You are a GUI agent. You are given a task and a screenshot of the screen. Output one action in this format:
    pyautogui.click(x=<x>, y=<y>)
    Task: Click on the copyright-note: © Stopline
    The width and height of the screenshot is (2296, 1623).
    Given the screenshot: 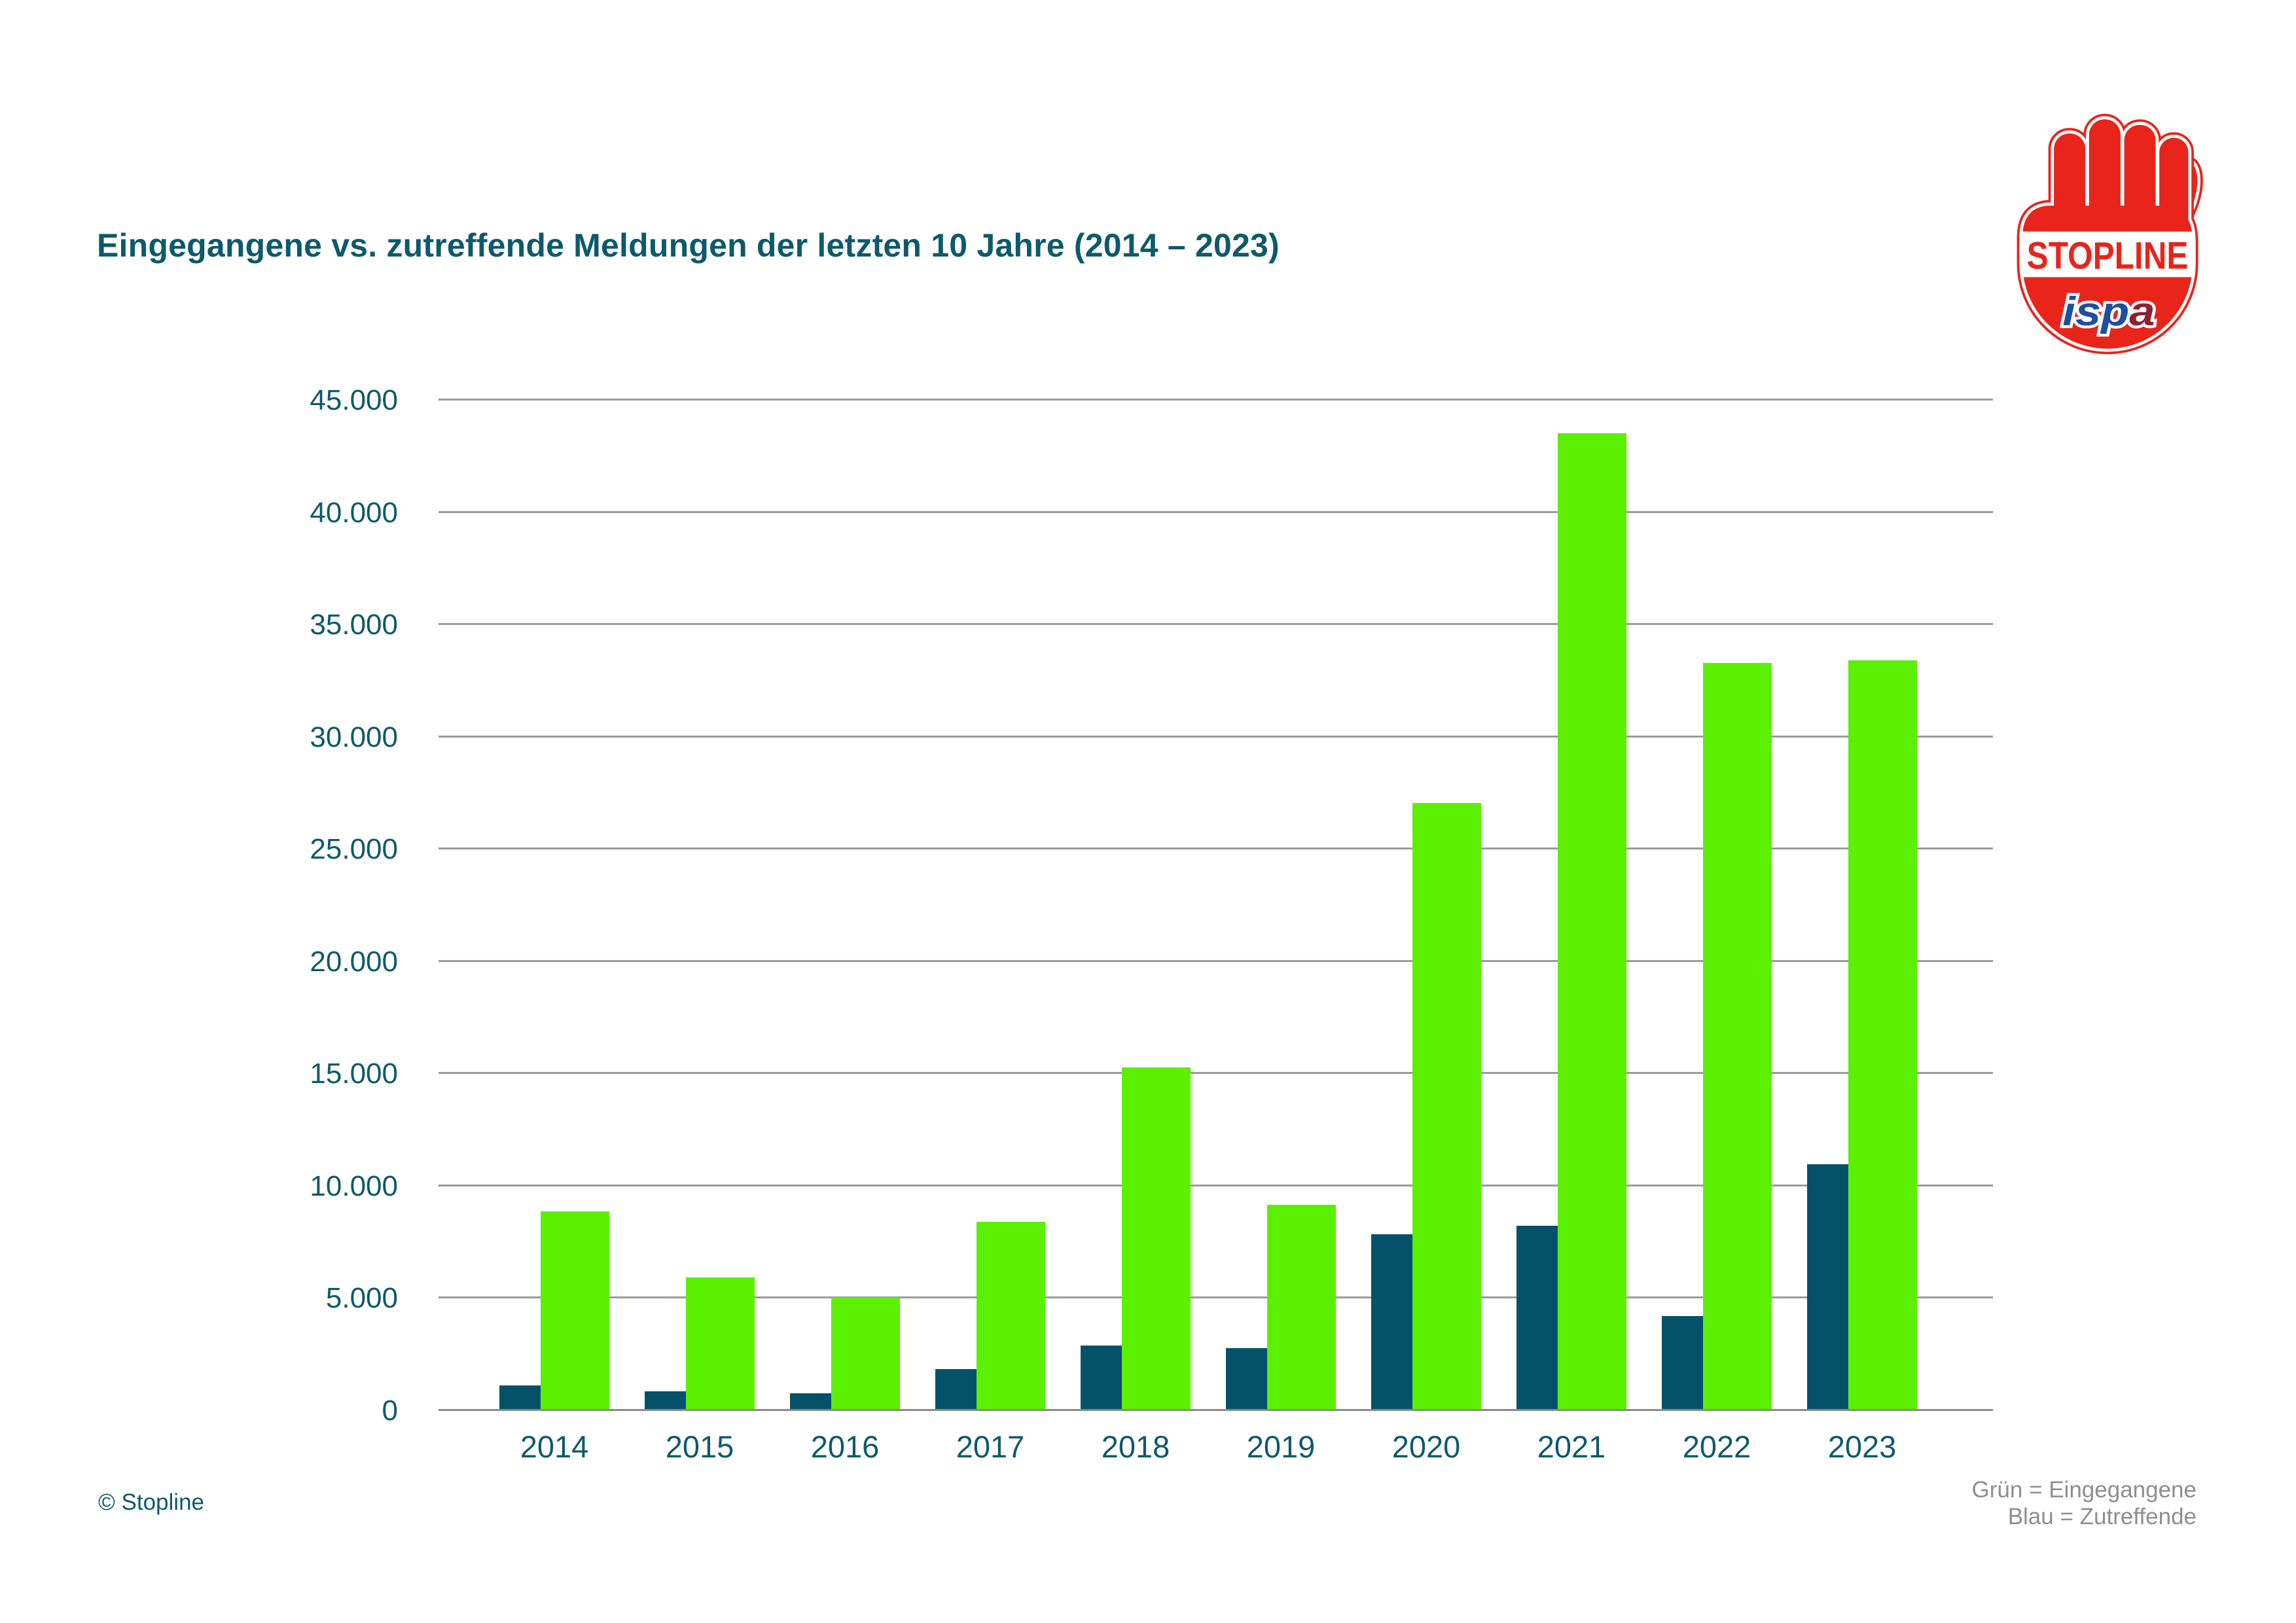 What is the action you would take?
    pyautogui.click(x=151, y=1502)
    